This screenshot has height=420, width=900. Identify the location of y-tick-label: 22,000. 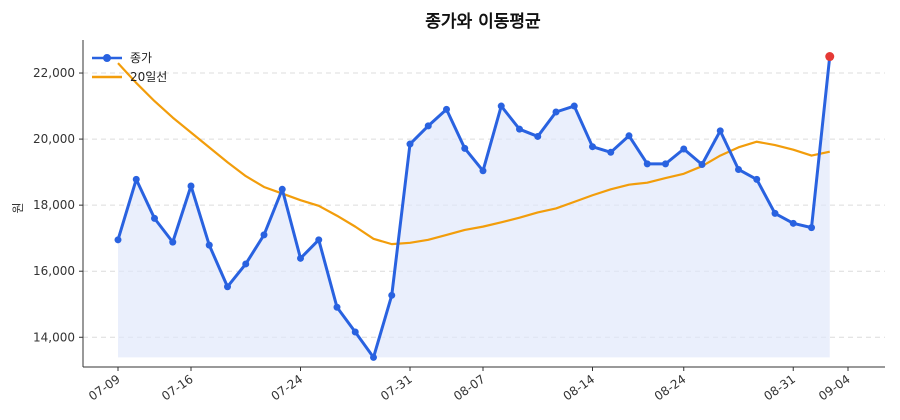
(54, 73).